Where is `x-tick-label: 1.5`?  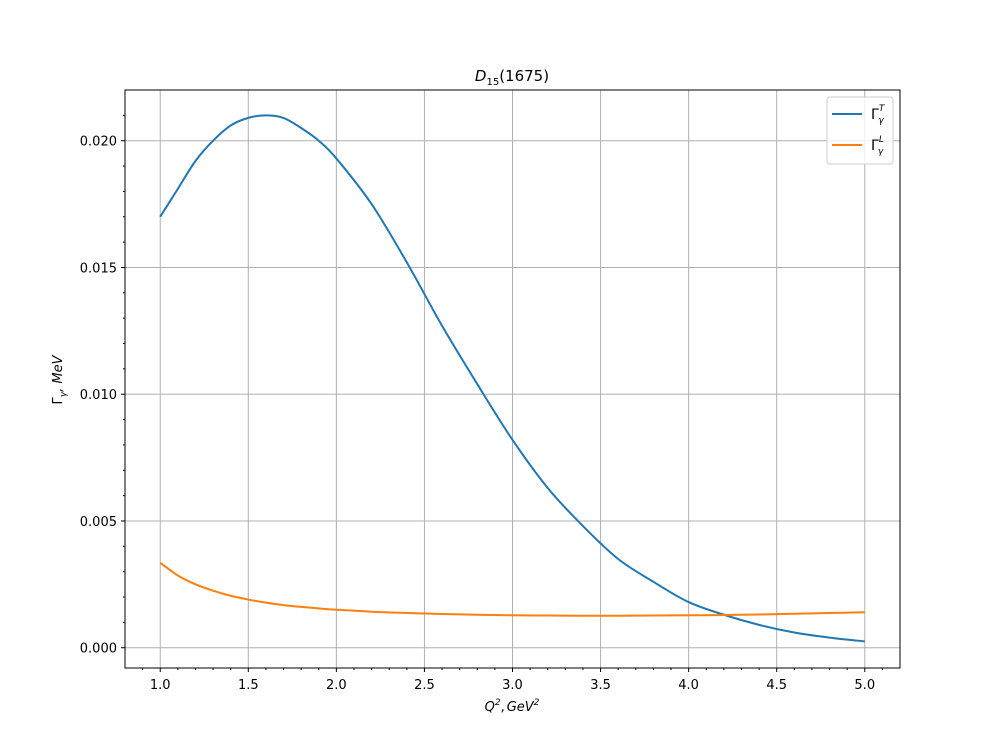 x-tick-label: 1.5 is located at coordinates (248, 685).